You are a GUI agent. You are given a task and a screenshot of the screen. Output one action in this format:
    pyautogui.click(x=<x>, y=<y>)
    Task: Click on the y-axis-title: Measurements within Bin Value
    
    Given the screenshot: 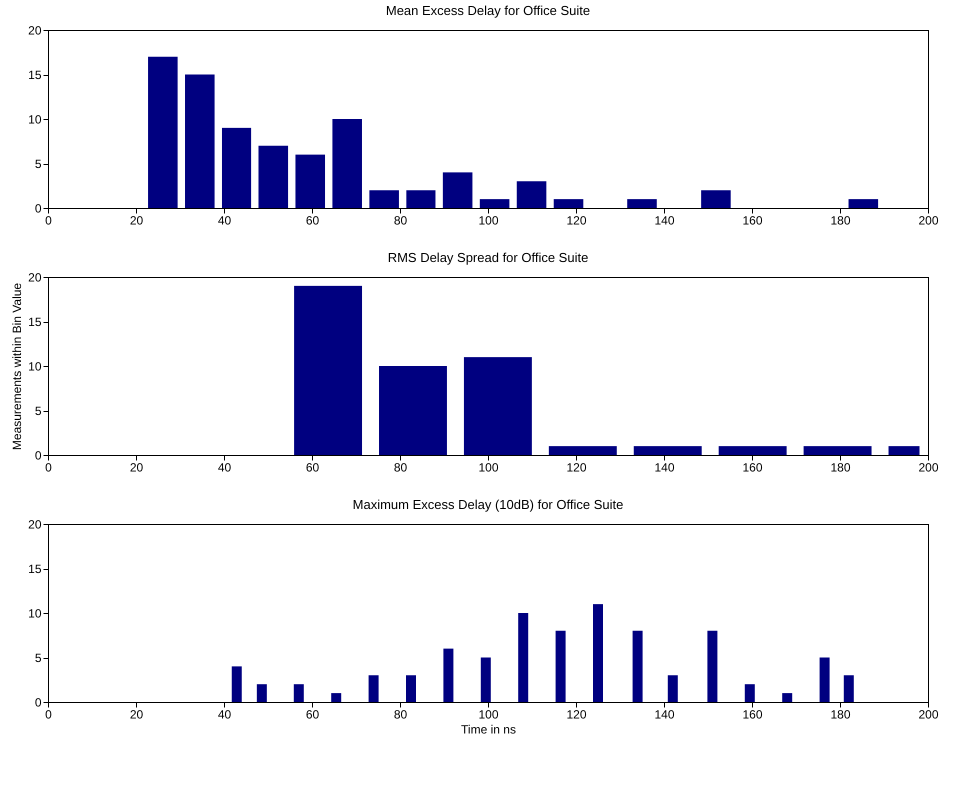 What is the action you would take?
    pyautogui.click(x=17, y=366)
    